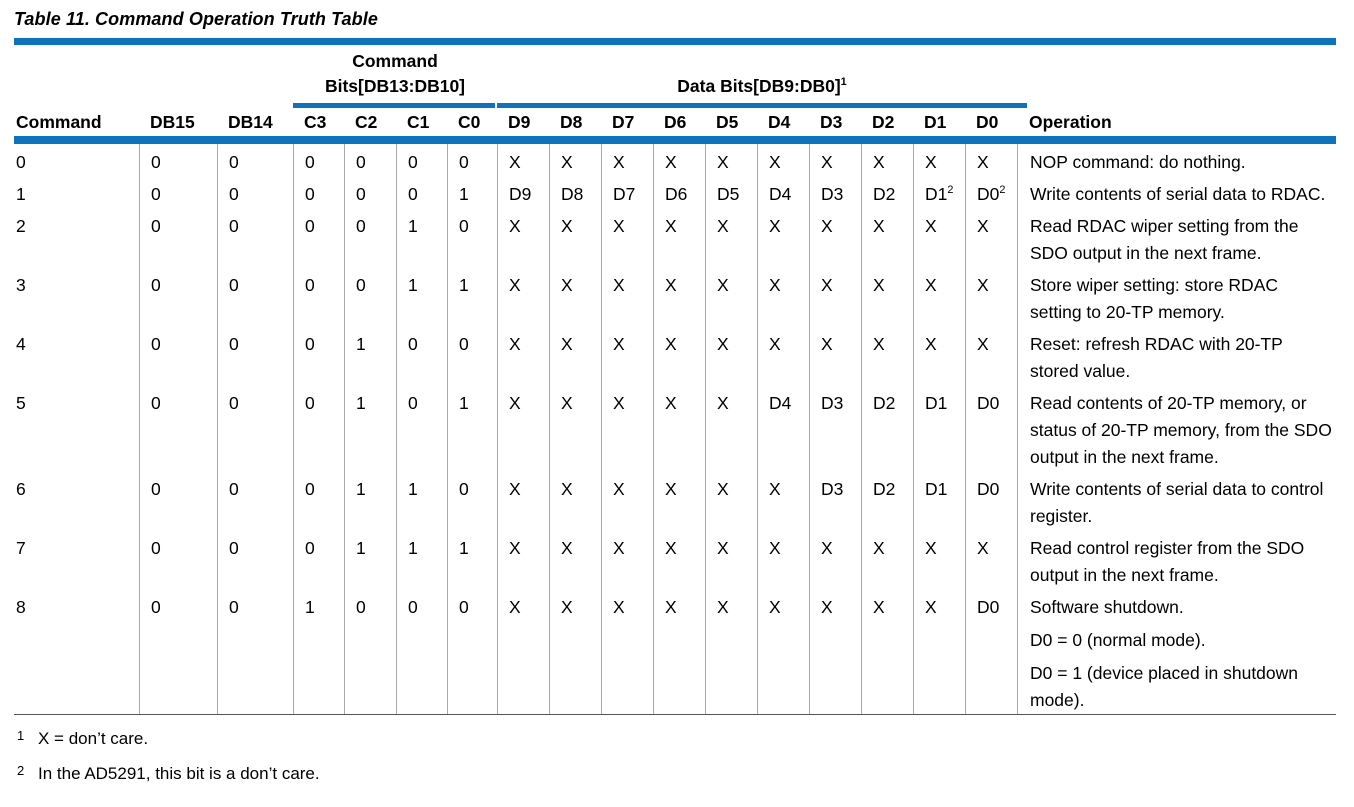 This screenshot has width=1354, height=807. What do you see at coordinates (59, 122) in the screenshot?
I see `column-header-command: Command` at bounding box center [59, 122].